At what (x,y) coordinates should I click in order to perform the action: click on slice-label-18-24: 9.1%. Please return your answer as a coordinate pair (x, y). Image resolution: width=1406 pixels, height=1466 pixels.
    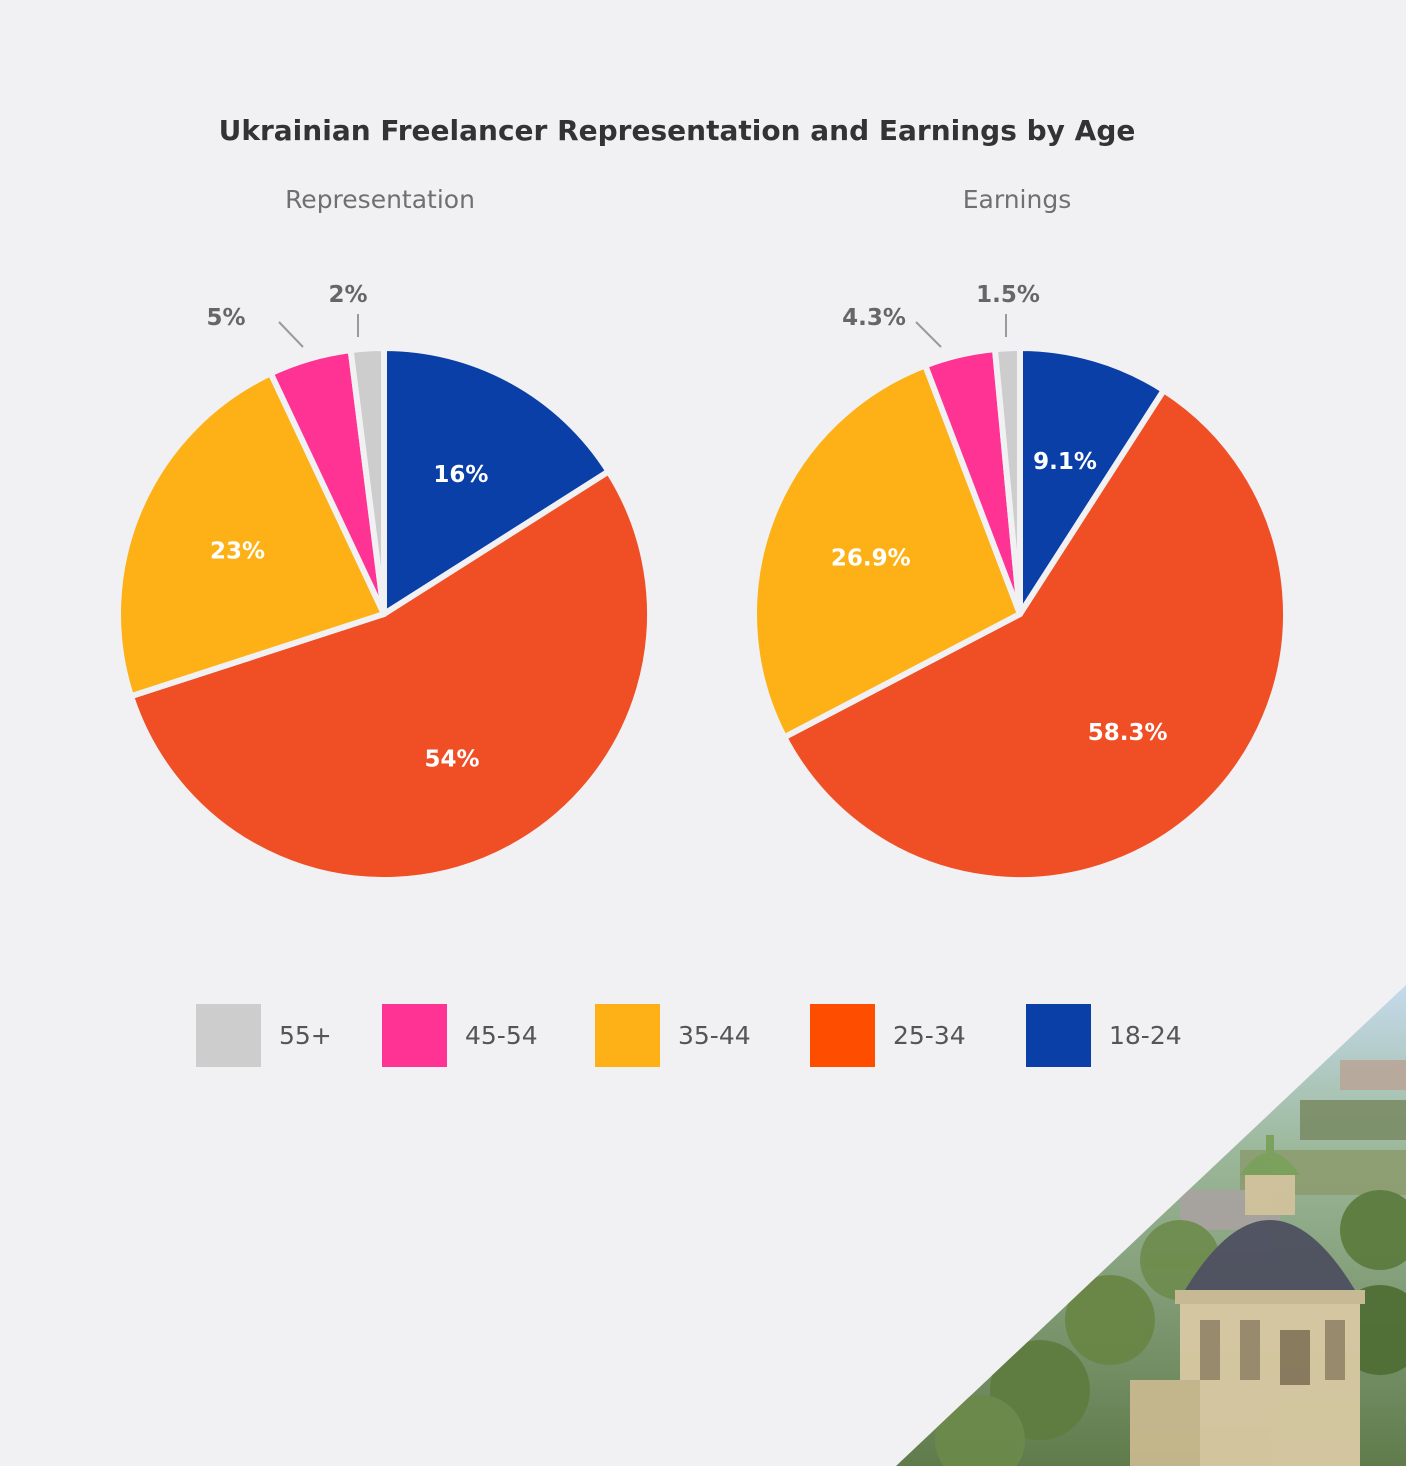
    Looking at the image, I should click on (1065, 462).